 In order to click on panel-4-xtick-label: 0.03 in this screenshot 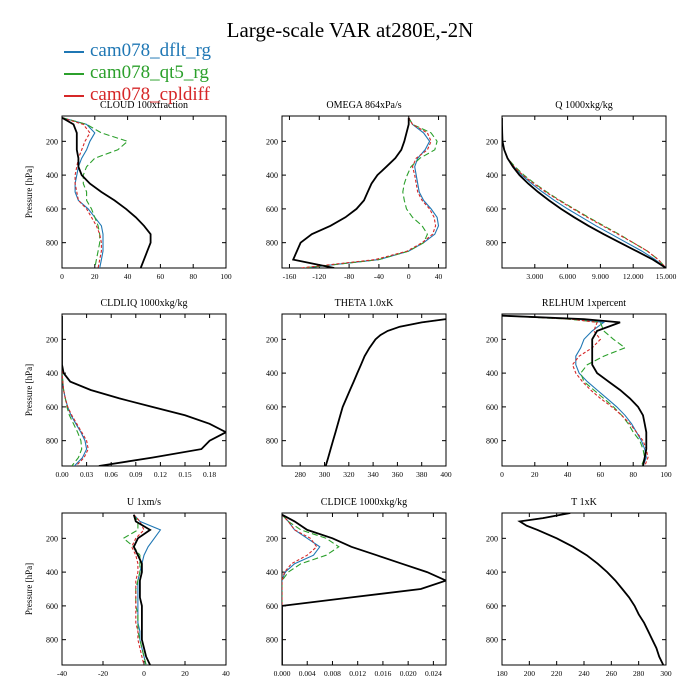, I will do `click(86, 474)`.